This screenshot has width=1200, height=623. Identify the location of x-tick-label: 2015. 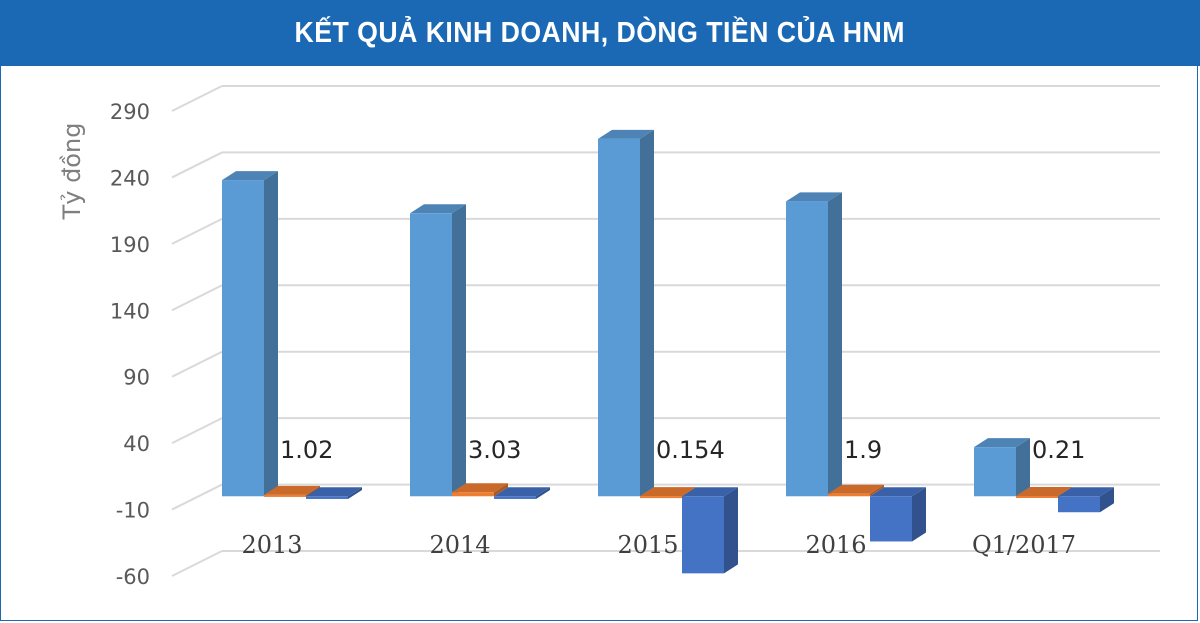
(647, 545).